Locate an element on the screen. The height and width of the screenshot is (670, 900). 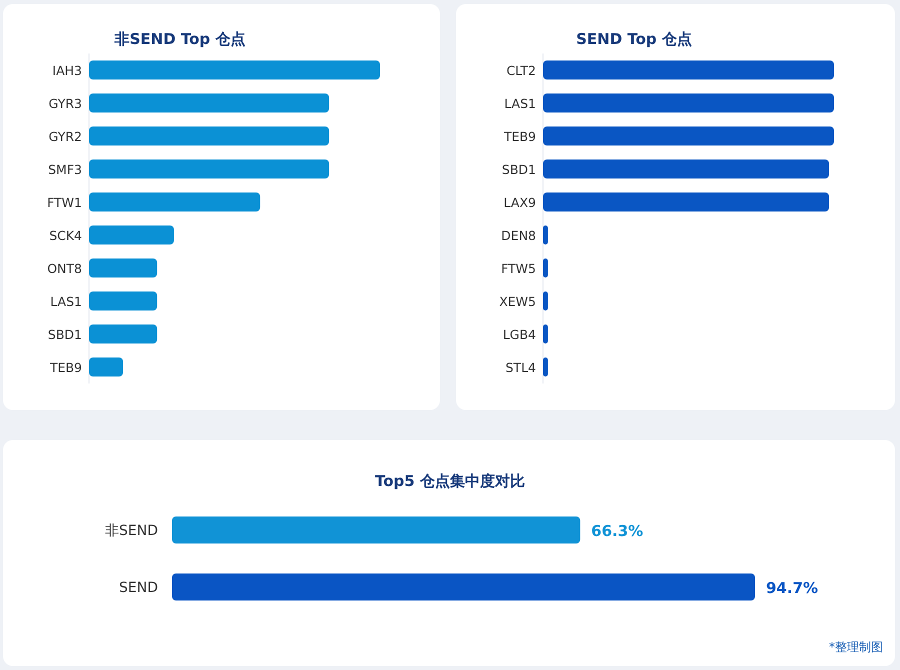
data-label: 66.3% is located at coordinates (617, 531).